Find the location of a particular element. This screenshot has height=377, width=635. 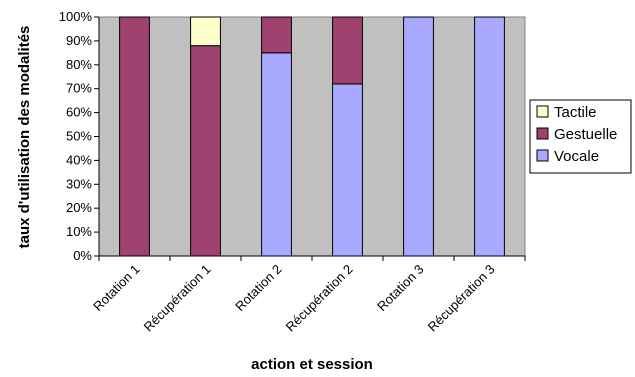

y-tick-label: 50% is located at coordinates (79, 136).